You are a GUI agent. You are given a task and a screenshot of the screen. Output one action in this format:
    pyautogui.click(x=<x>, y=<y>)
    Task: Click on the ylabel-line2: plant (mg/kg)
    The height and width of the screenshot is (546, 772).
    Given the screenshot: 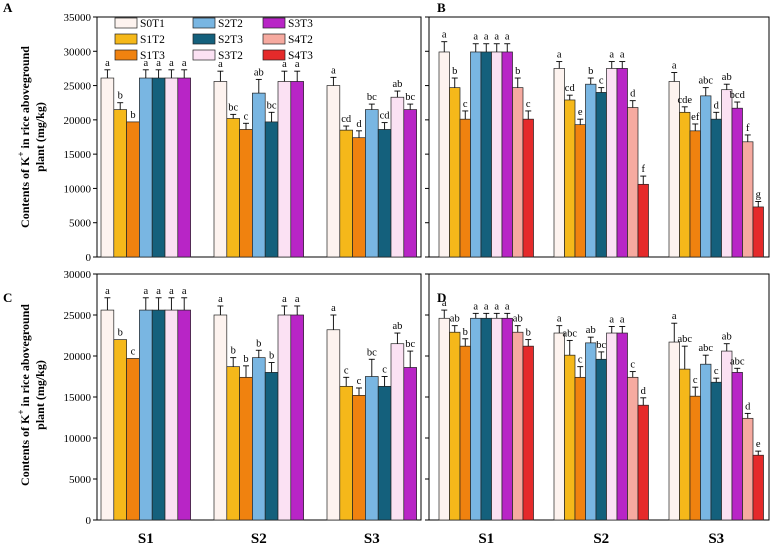 What is the action you would take?
    pyautogui.click(x=40, y=395)
    